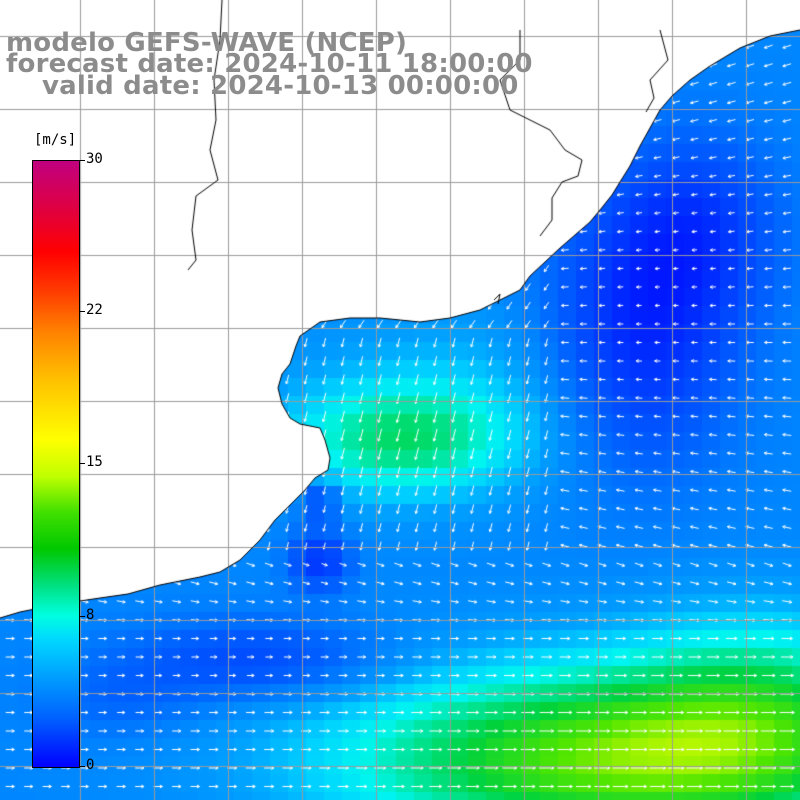 Image resolution: width=800 pixels, height=800 pixels. Describe the element at coordinates (90, 765) in the screenshot. I see `colorbar-tick-label: 0` at that location.